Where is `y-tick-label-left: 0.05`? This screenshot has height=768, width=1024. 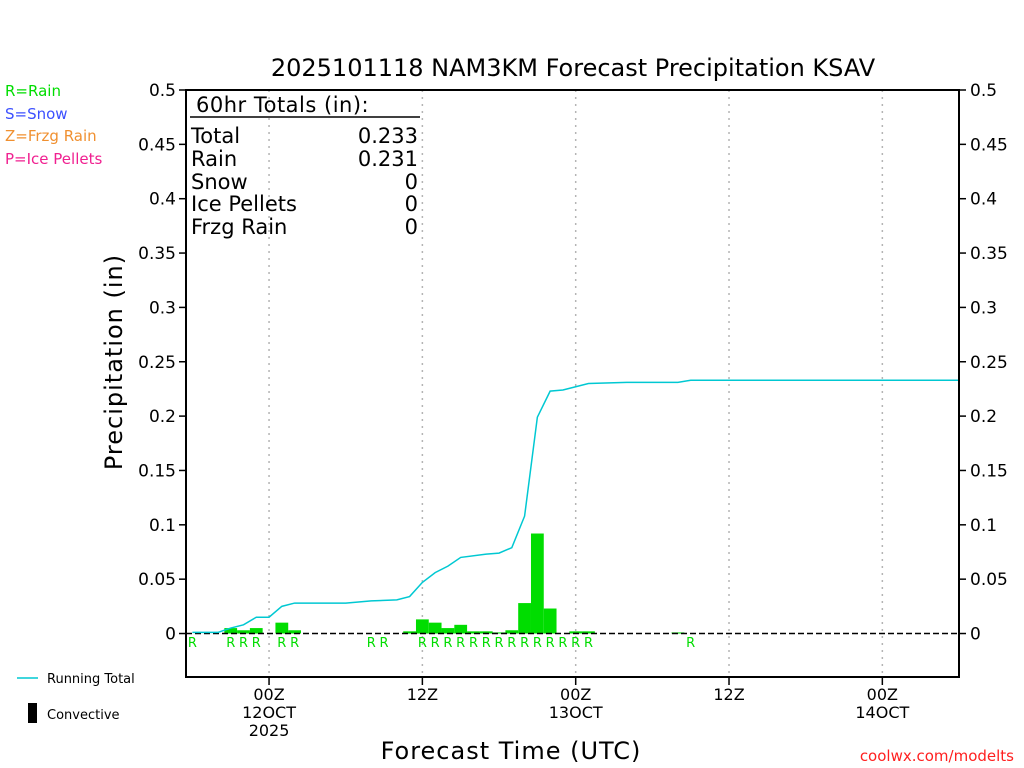
y-tick-label-left: 0.05 is located at coordinates (157, 580).